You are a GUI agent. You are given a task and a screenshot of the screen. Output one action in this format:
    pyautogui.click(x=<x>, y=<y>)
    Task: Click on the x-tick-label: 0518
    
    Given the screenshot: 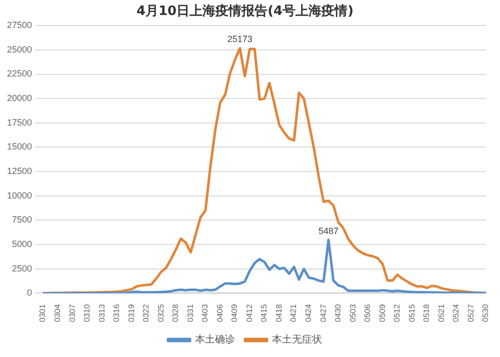 What is the action you would take?
    pyautogui.click(x=427, y=313)
    